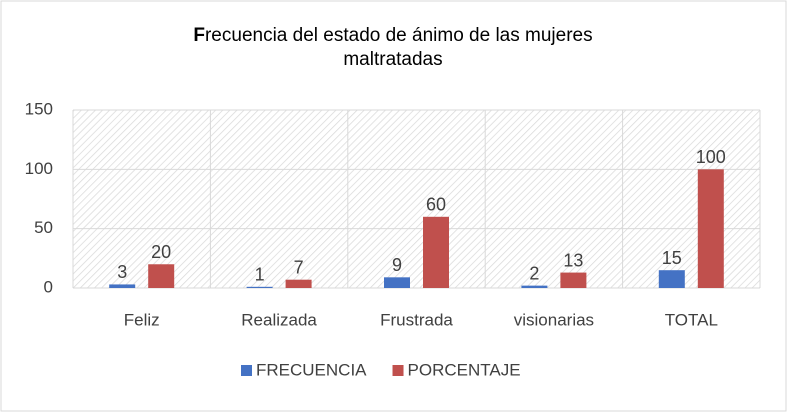  Describe the element at coordinates (122, 272) in the screenshot. I see `data-label: 3` at that location.